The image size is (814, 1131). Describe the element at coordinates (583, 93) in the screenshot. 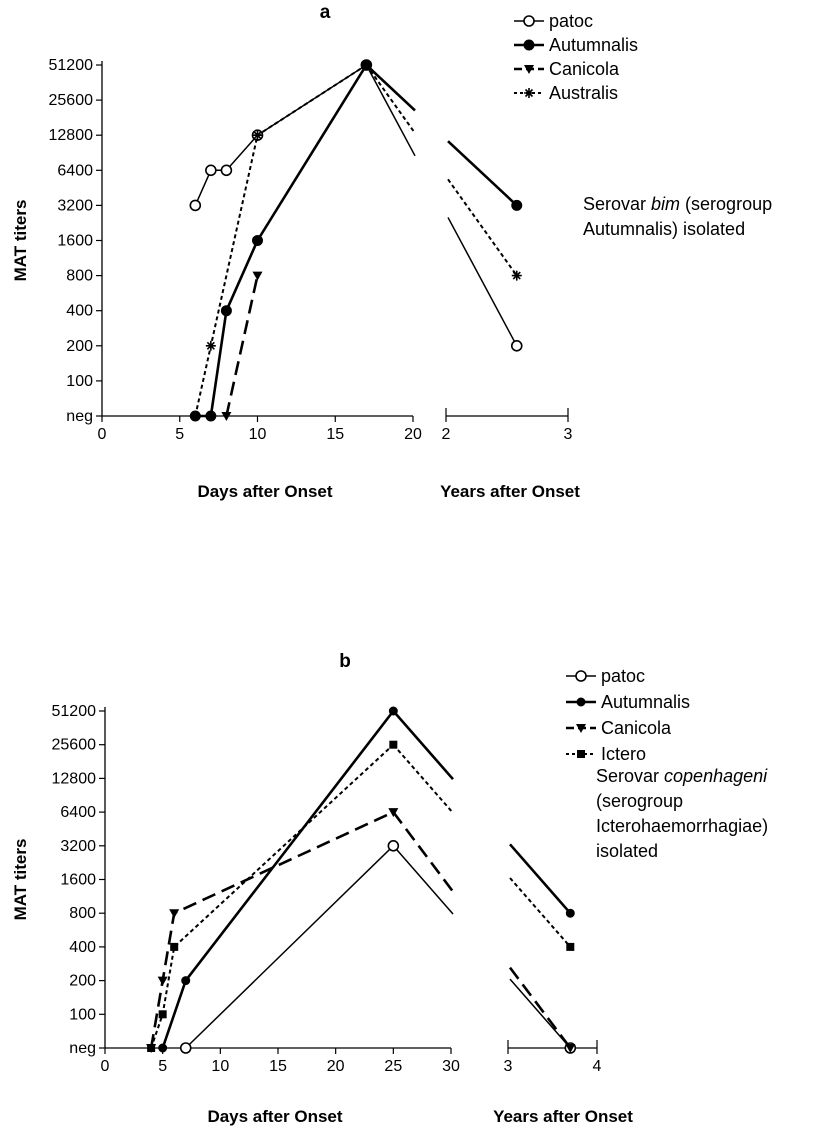

I see `legend-label: Australis` at that location.